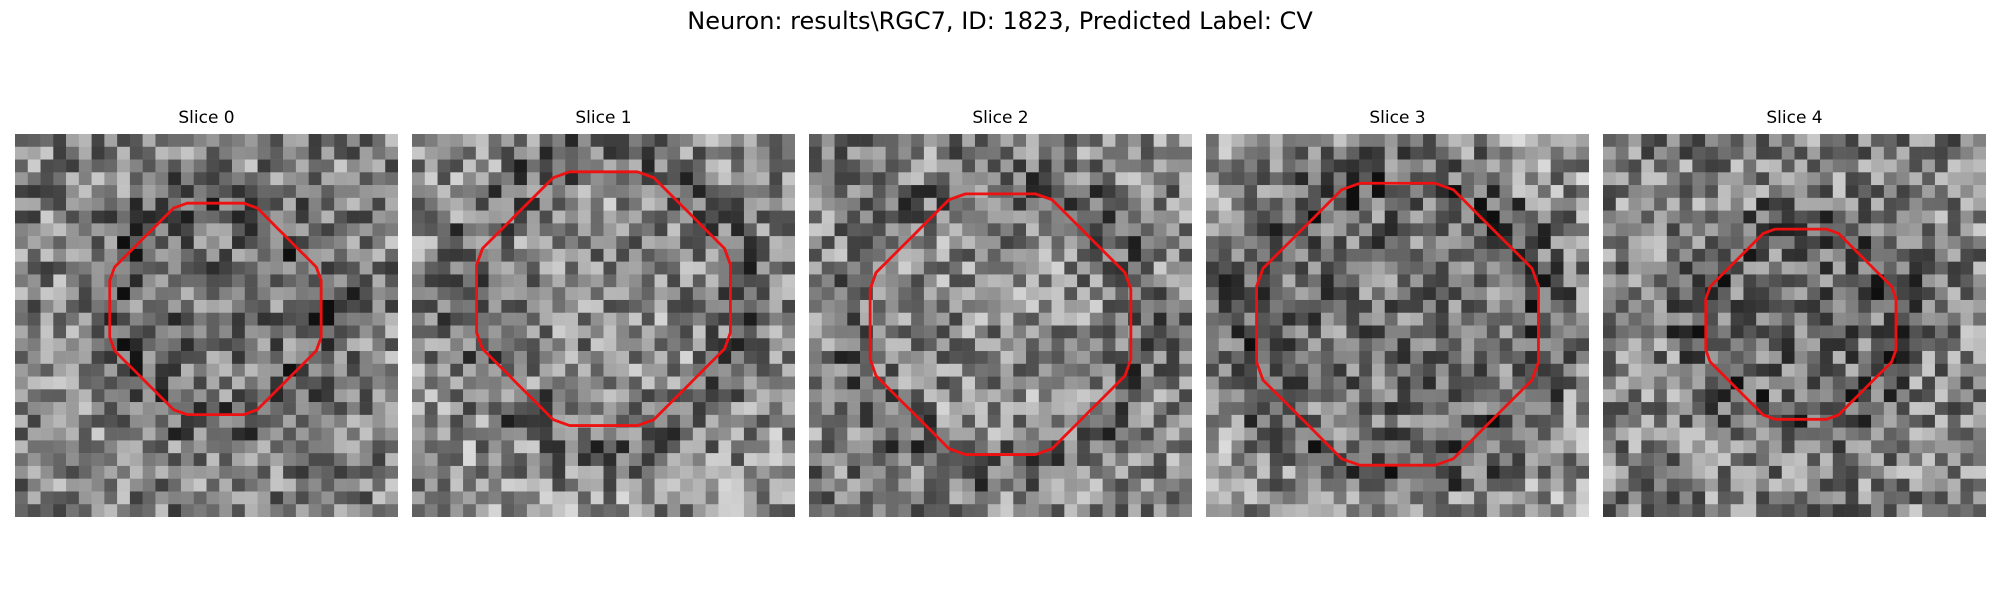 This screenshot has width=2000, height=600. What do you see at coordinates (206, 118) in the screenshot?
I see `slice-title: Slice 0` at bounding box center [206, 118].